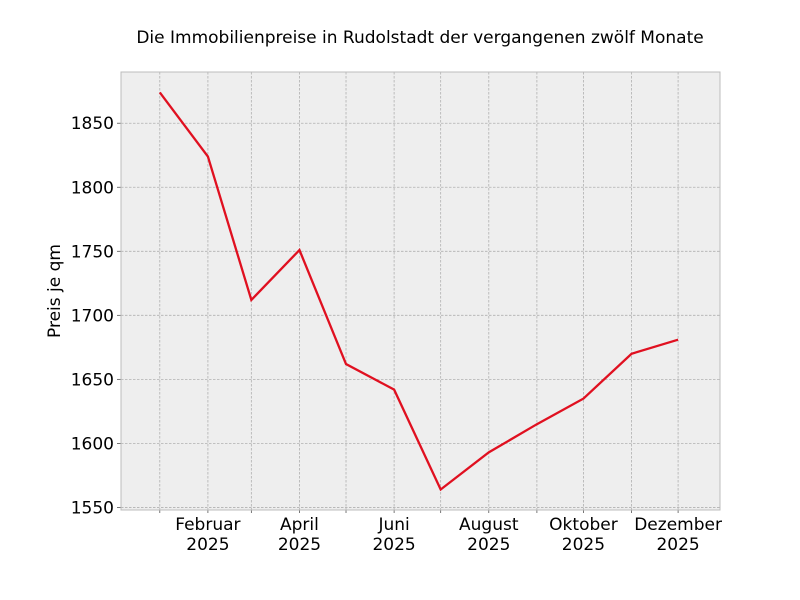  I want to click on x-tick-label: Oktober 2025, so click(583, 535).